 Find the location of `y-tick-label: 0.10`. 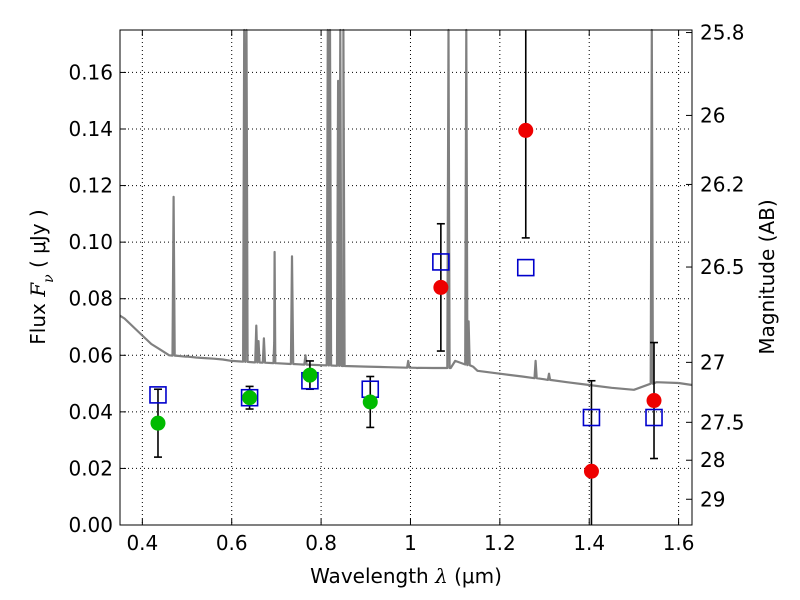

y-tick-label: 0.10 is located at coordinates (90, 242).